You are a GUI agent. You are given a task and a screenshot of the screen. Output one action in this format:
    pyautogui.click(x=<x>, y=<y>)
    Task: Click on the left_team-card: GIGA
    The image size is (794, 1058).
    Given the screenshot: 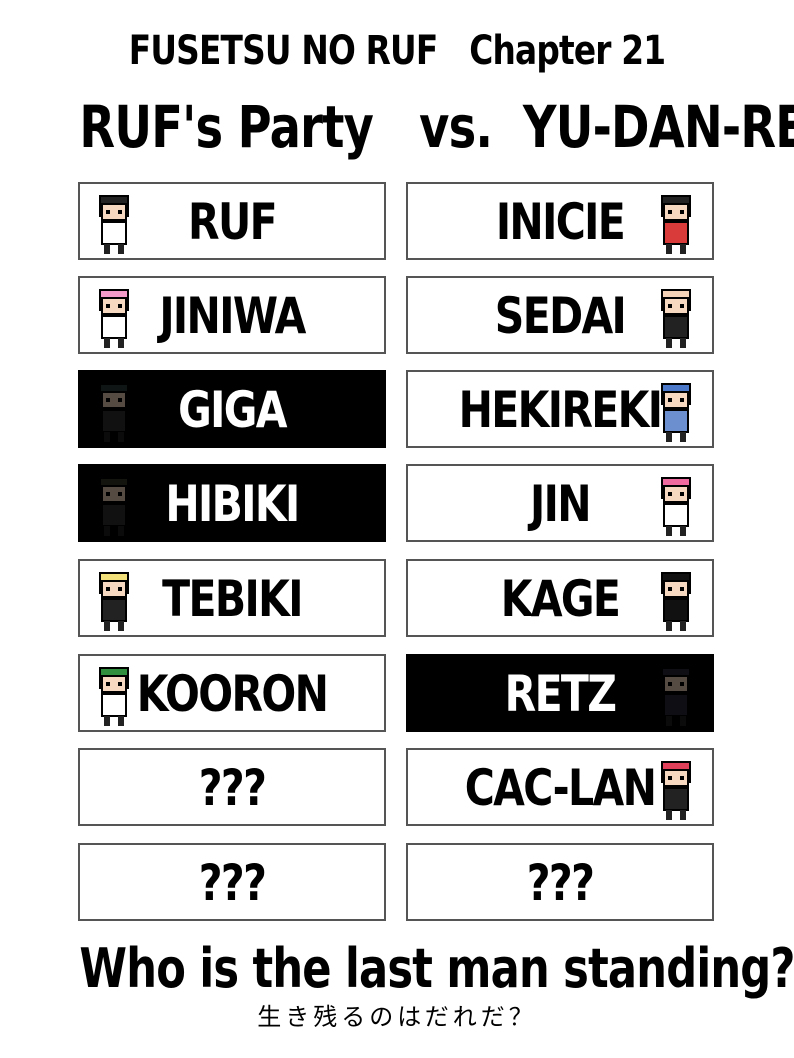 What is the action you would take?
    pyautogui.click(x=232, y=409)
    